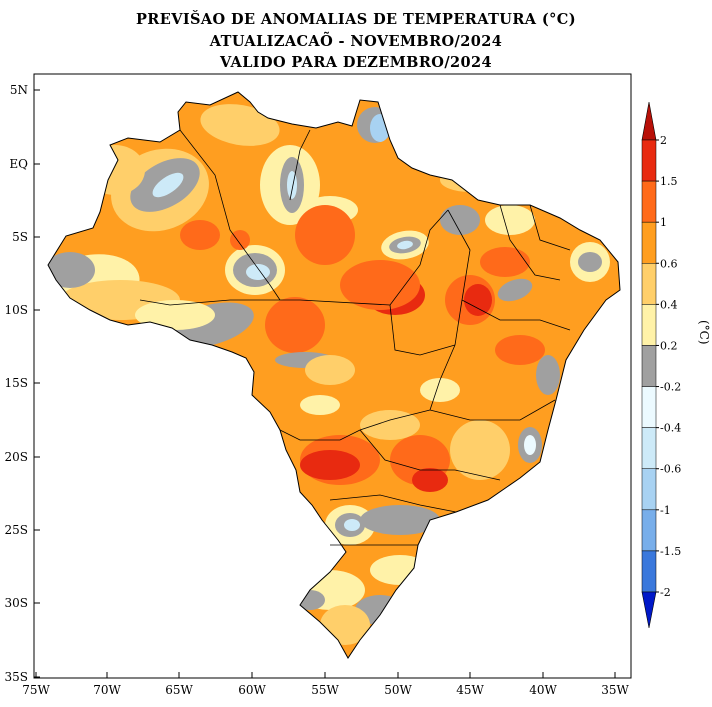 Image resolution: width=712 pixels, height=707 pixels. Describe the element at coordinates (670, 551) in the screenshot. I see `legend-level-label: -1.5` at that location.